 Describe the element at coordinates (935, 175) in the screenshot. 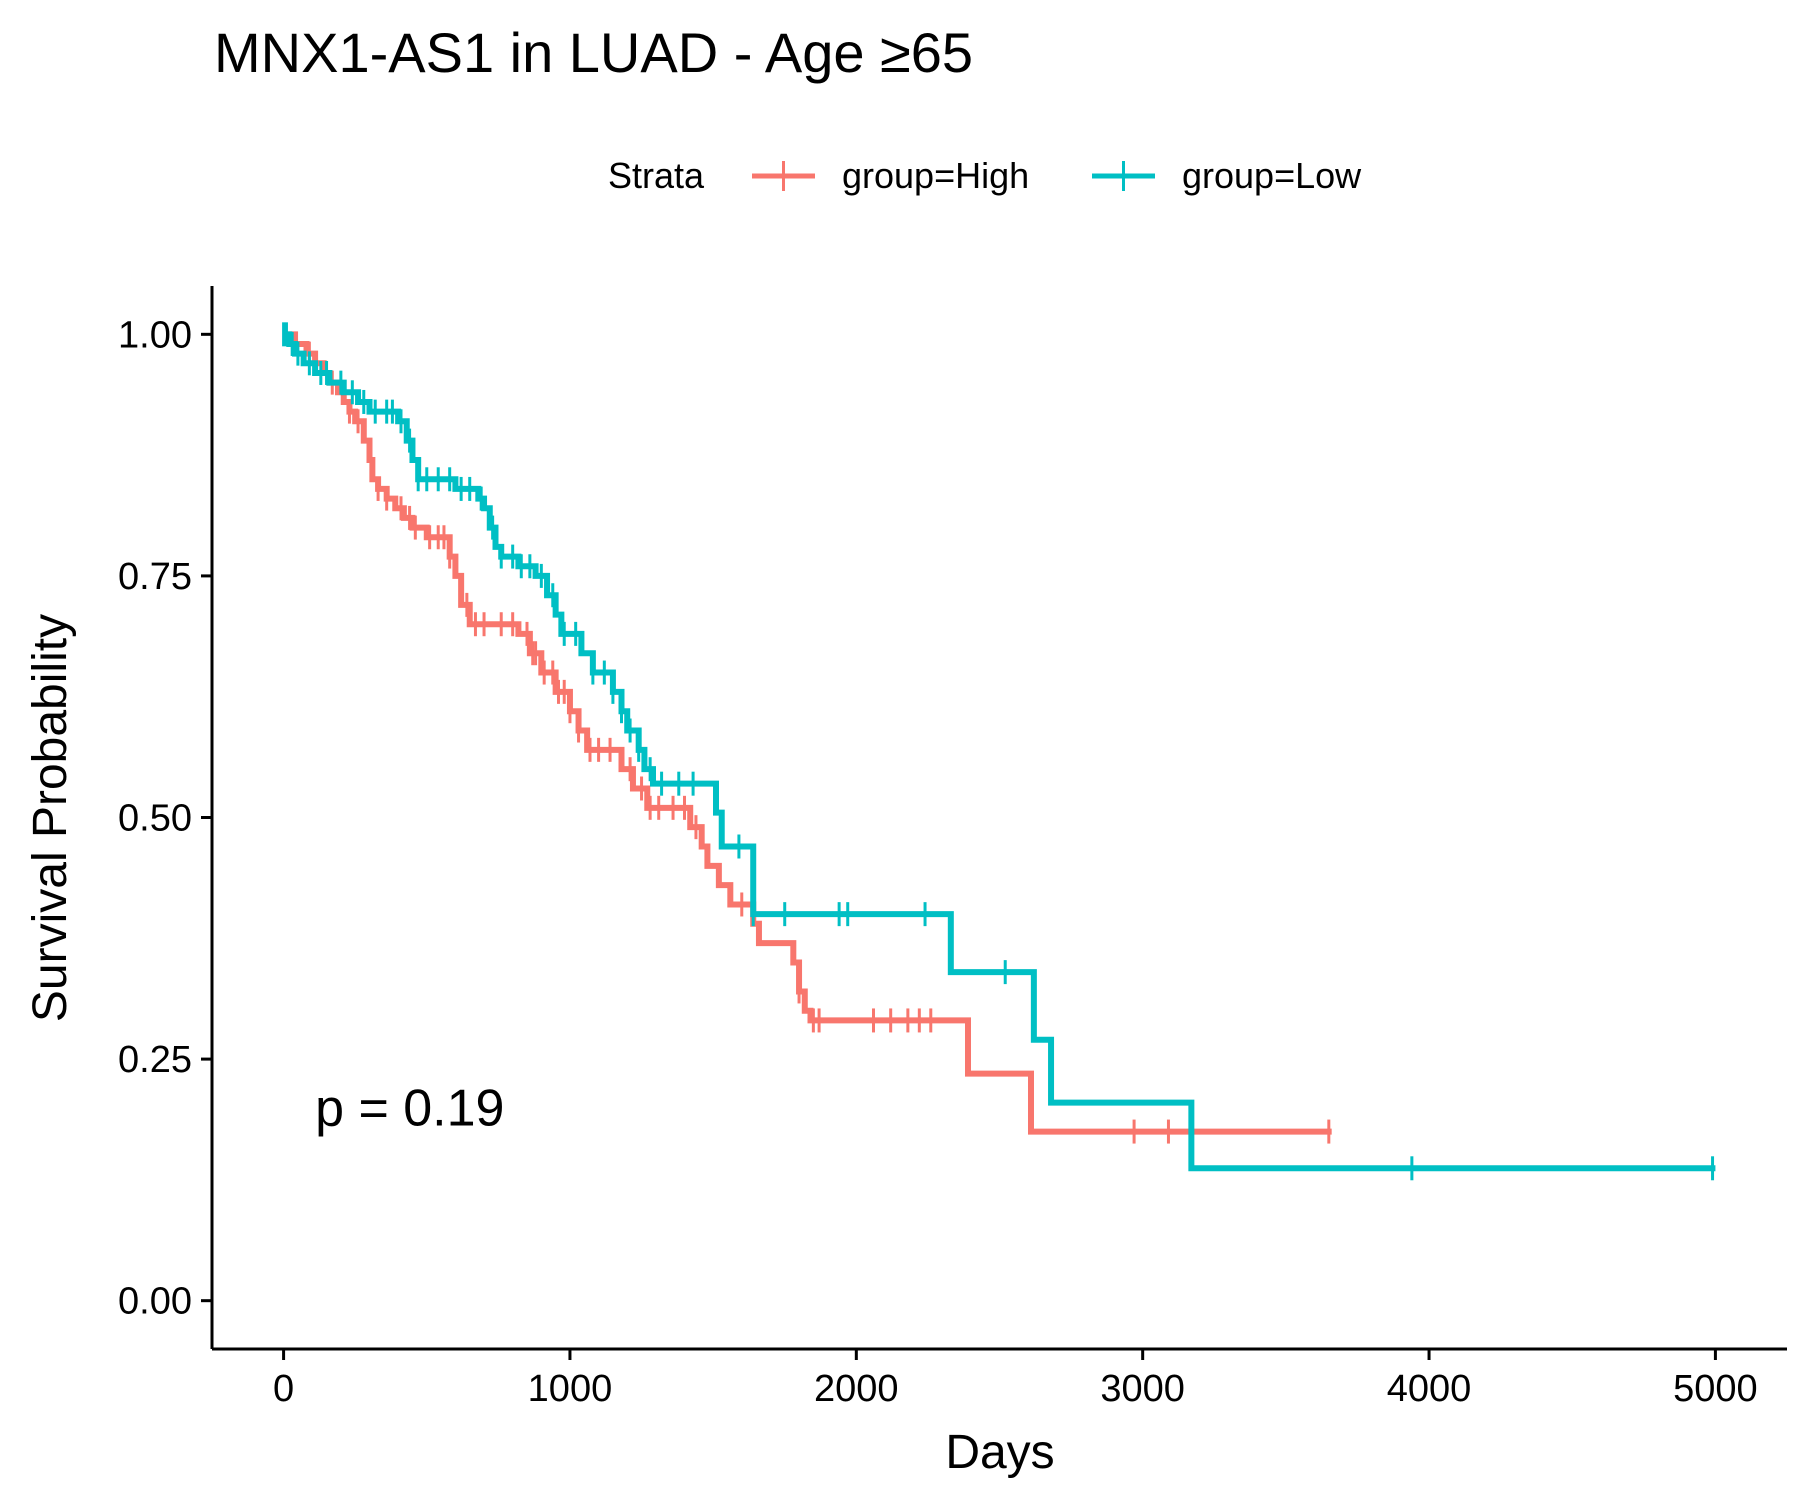

I see `legend-label-high: group=High` at that location.